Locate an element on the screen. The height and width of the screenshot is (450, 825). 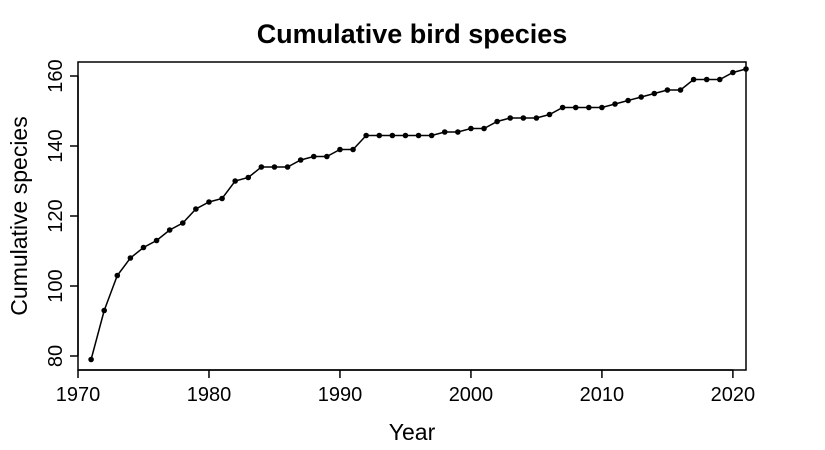
chart-title: Cumulative bird species is located at coordinates (412, 34).